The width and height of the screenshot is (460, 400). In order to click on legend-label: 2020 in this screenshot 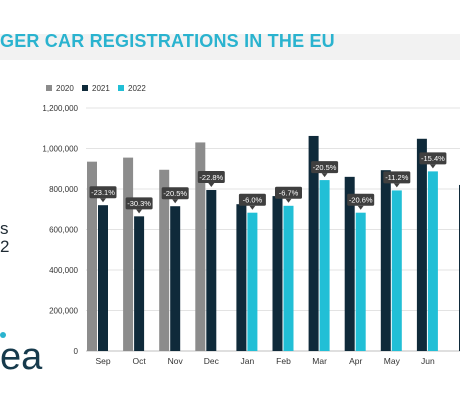, I will do `click(65, 88)`.